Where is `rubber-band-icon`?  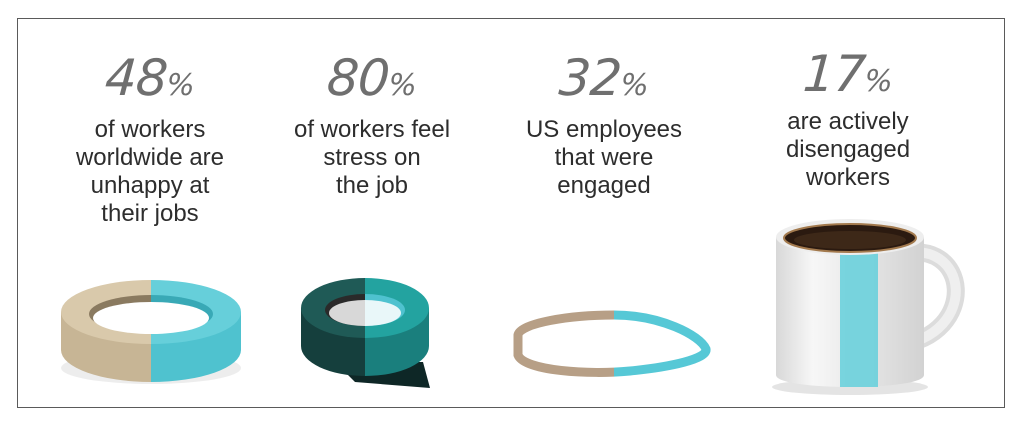 rubber-band-icon is located at coordinates (612, 343).